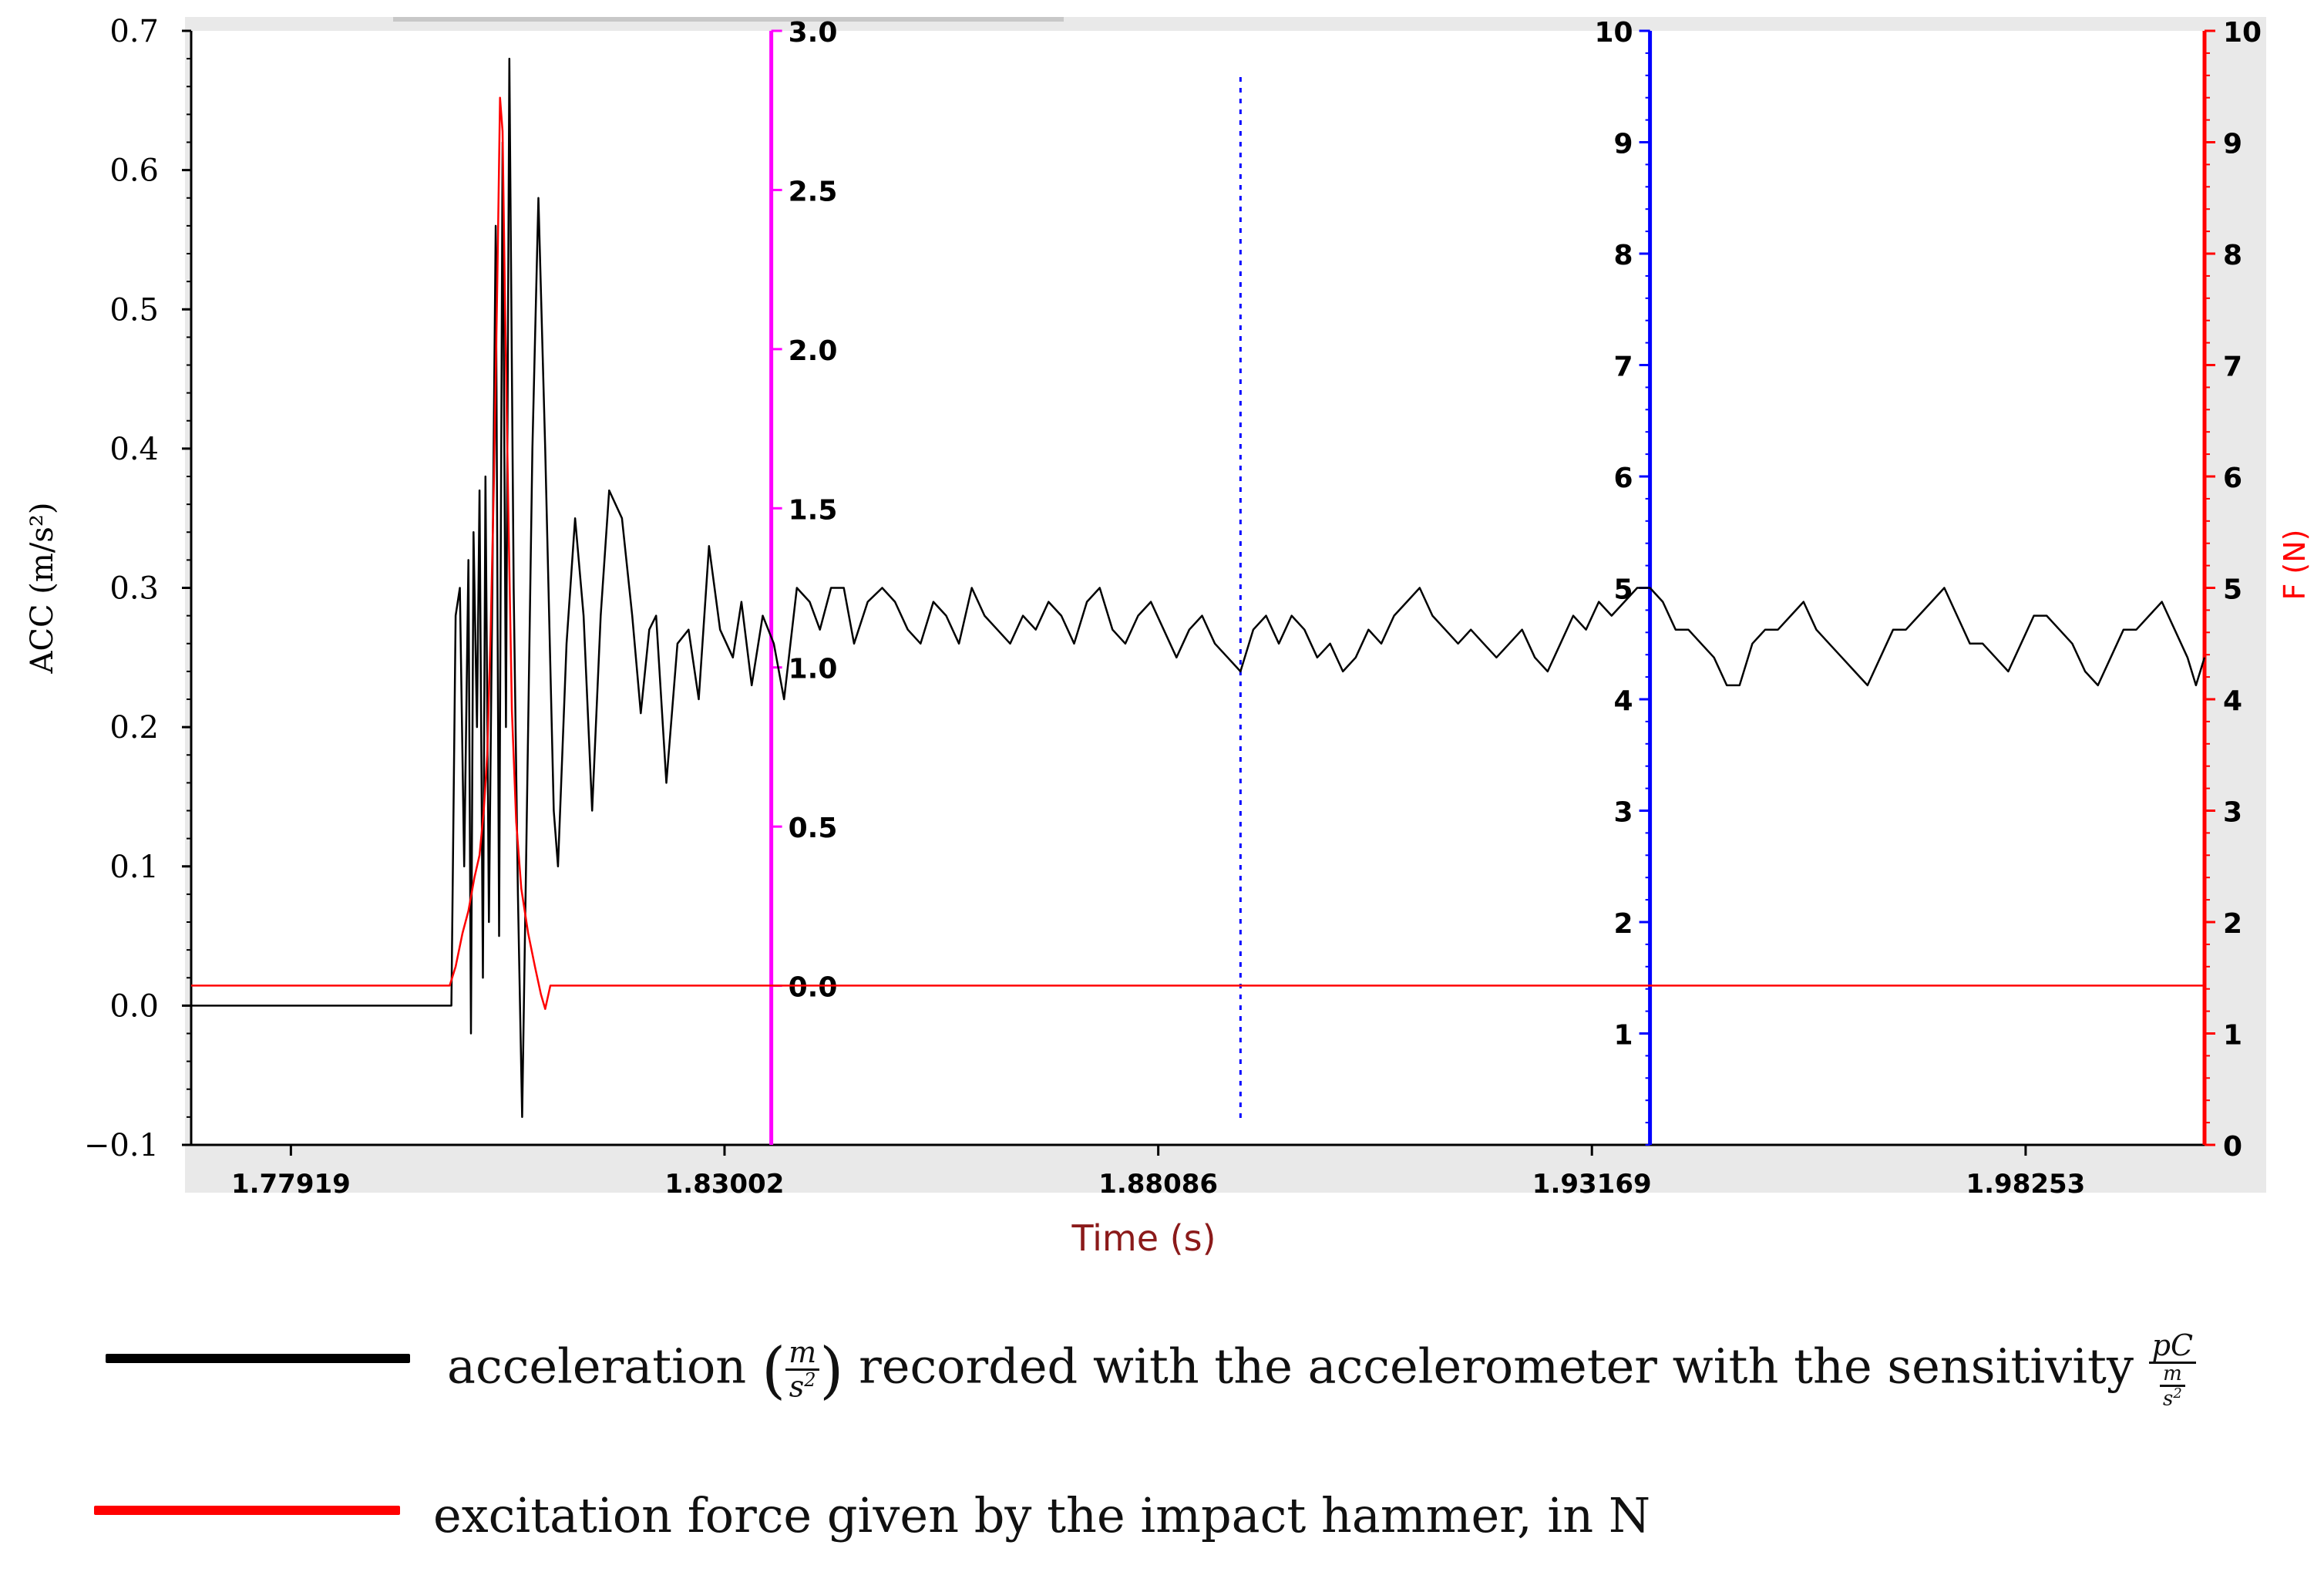 This screenshot has width=2324, height=1572. What do you see at coordinates (134, 32) in the screenshot?
I see `left-axis-tick-label: 0.7` at bounding box center [134, 32].